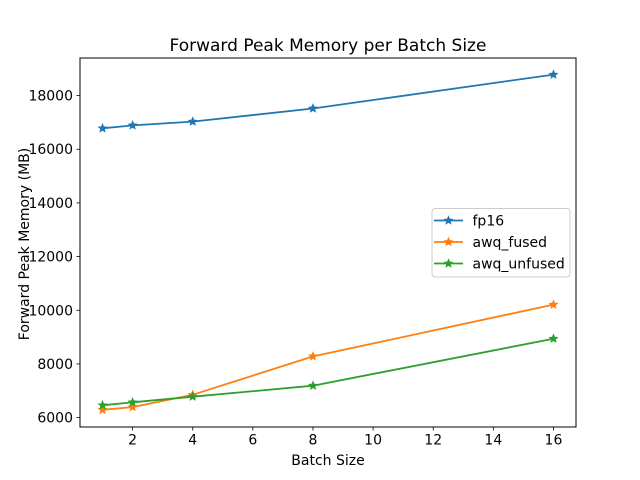 This screenshot has width=640, height=480. I want to click on x-tick-label: 16, so click(554, 441).